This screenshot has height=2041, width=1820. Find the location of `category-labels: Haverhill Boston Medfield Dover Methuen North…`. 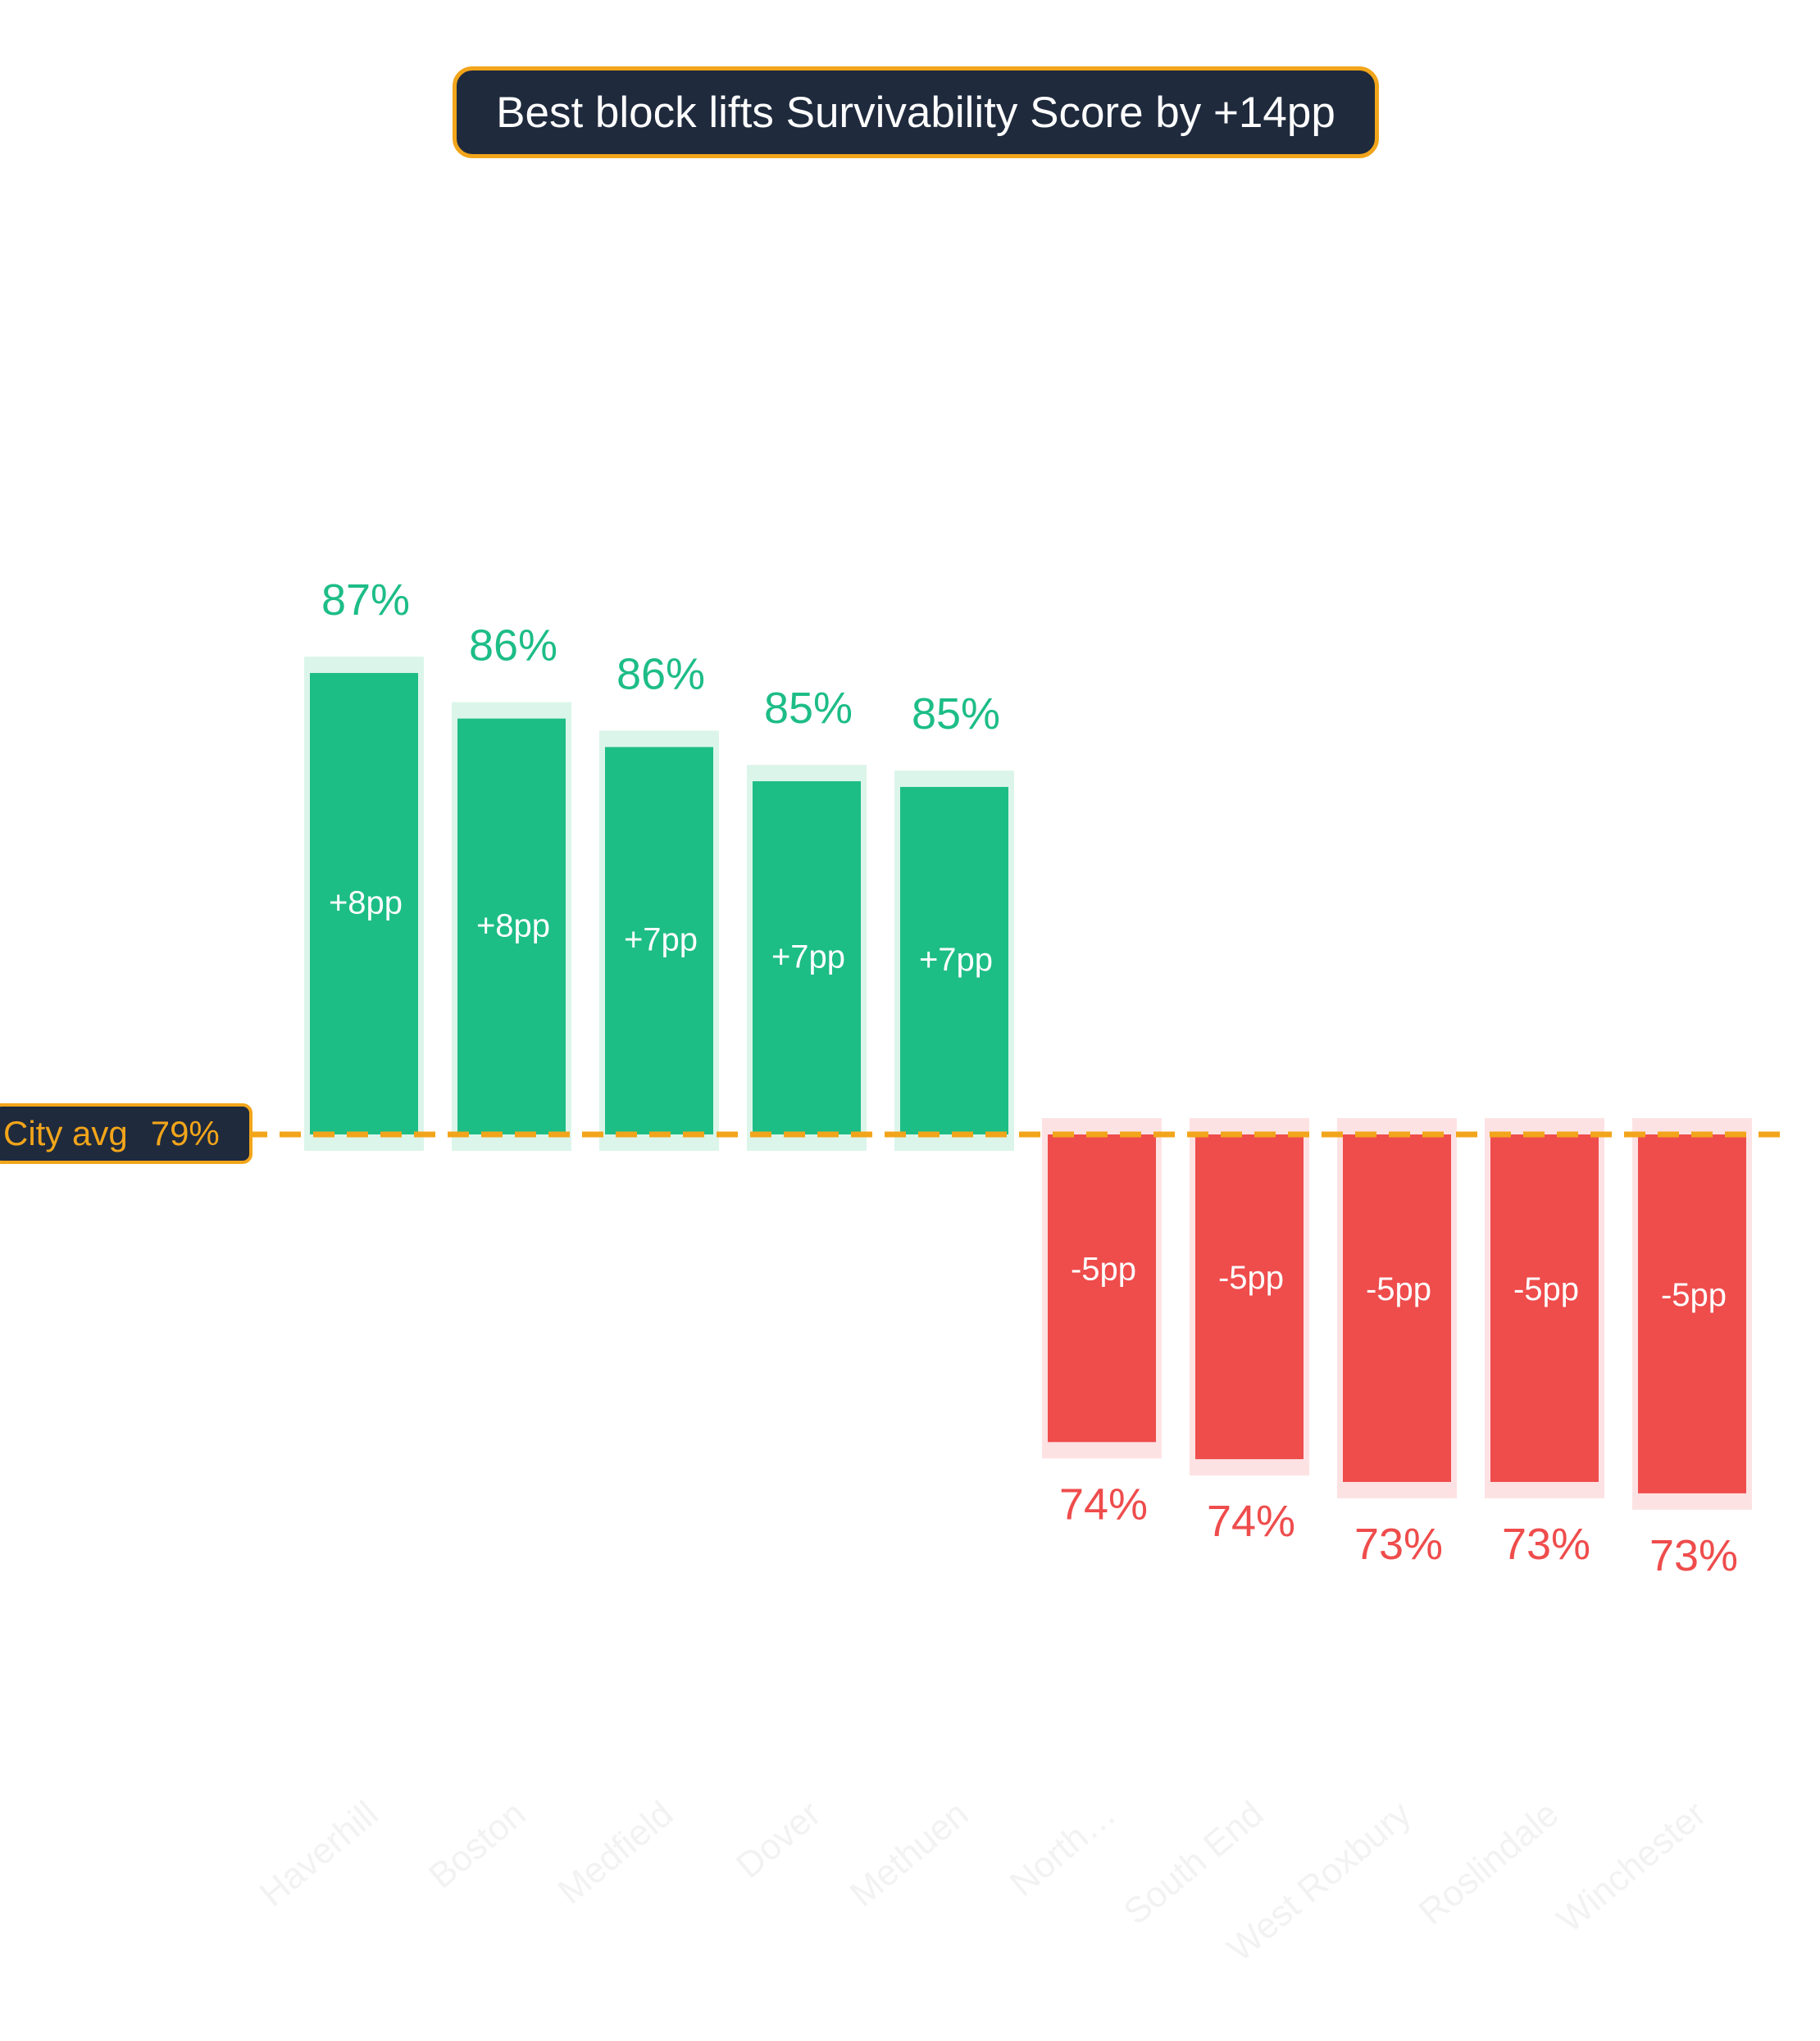

category-labels: Haverhill Boston Medfield Dover Methuen North… is located at coordinates (983, 1881).